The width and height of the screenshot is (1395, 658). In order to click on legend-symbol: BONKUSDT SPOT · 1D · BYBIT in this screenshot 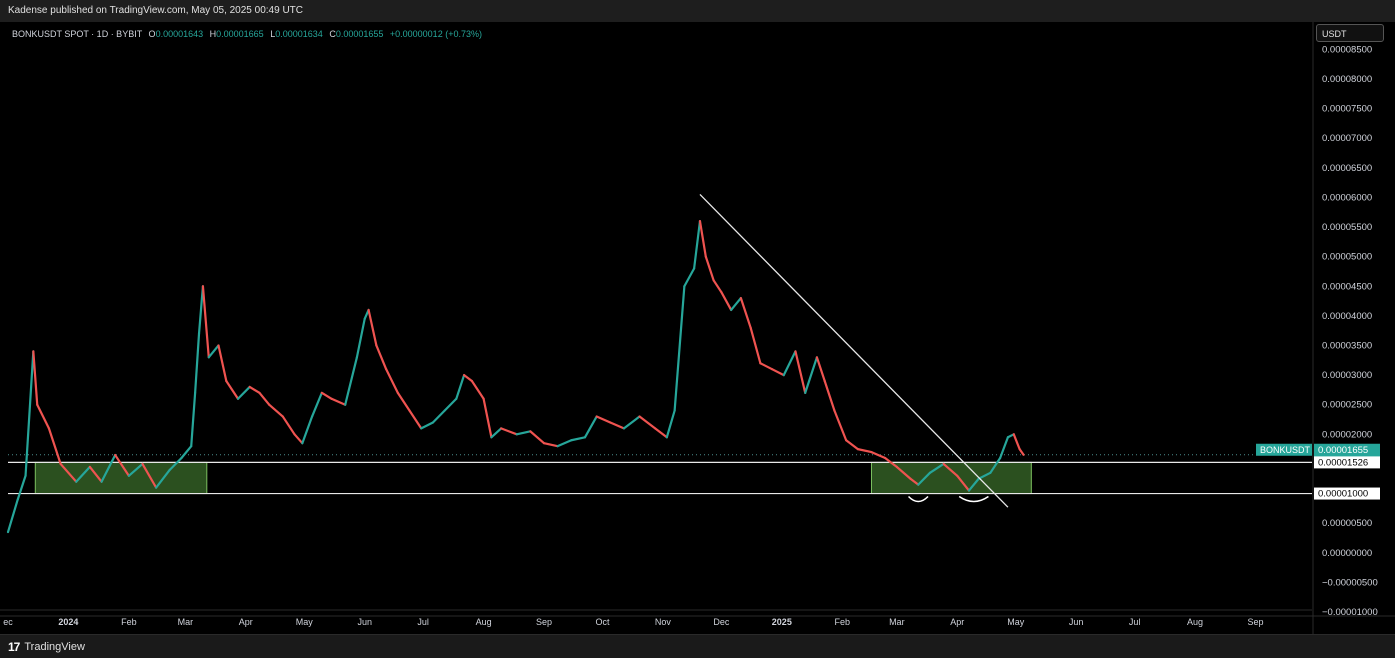, I will do `click(77, 34)`.